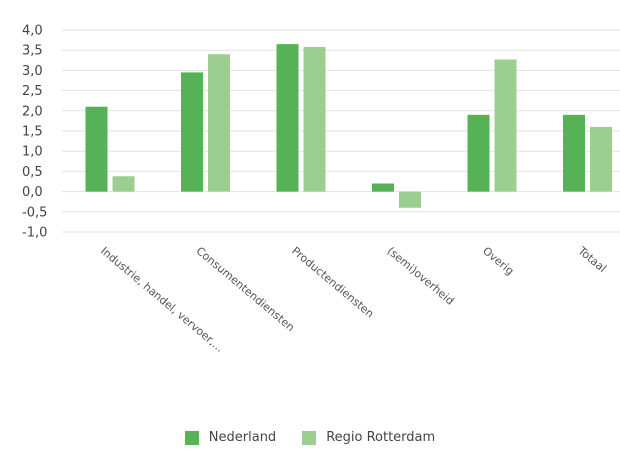  I want to click on y-tick-label: 1,0, so click(32, 152).